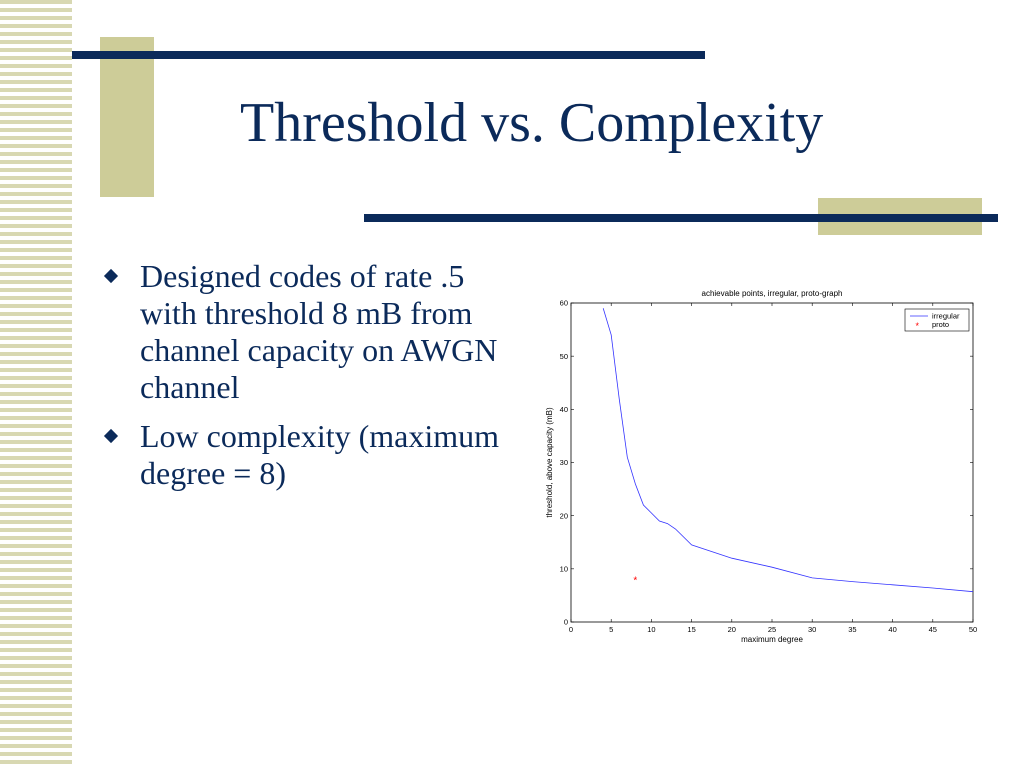  I want to click on x-tick-label: 45, so click(933, 629).